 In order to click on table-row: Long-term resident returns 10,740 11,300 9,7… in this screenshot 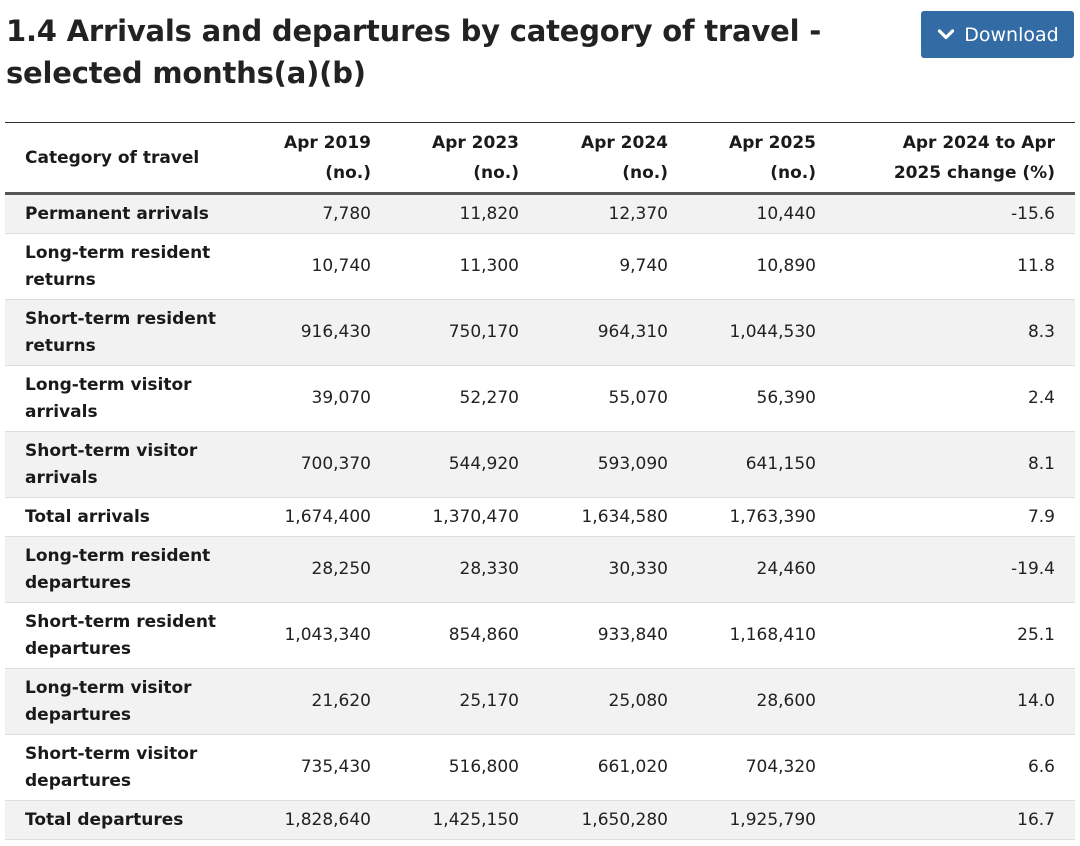, I will do `click(540, 266)`.